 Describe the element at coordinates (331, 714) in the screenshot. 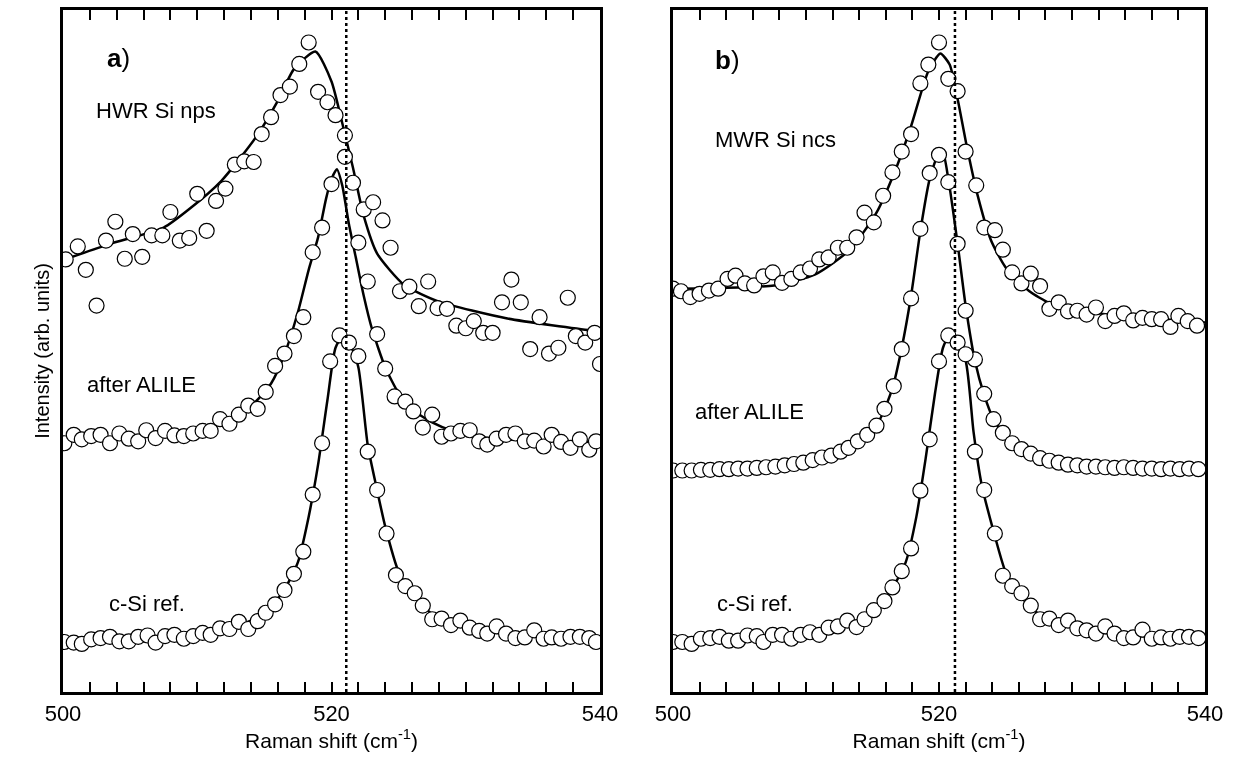

I see `x-tick-label: 520` at that location.